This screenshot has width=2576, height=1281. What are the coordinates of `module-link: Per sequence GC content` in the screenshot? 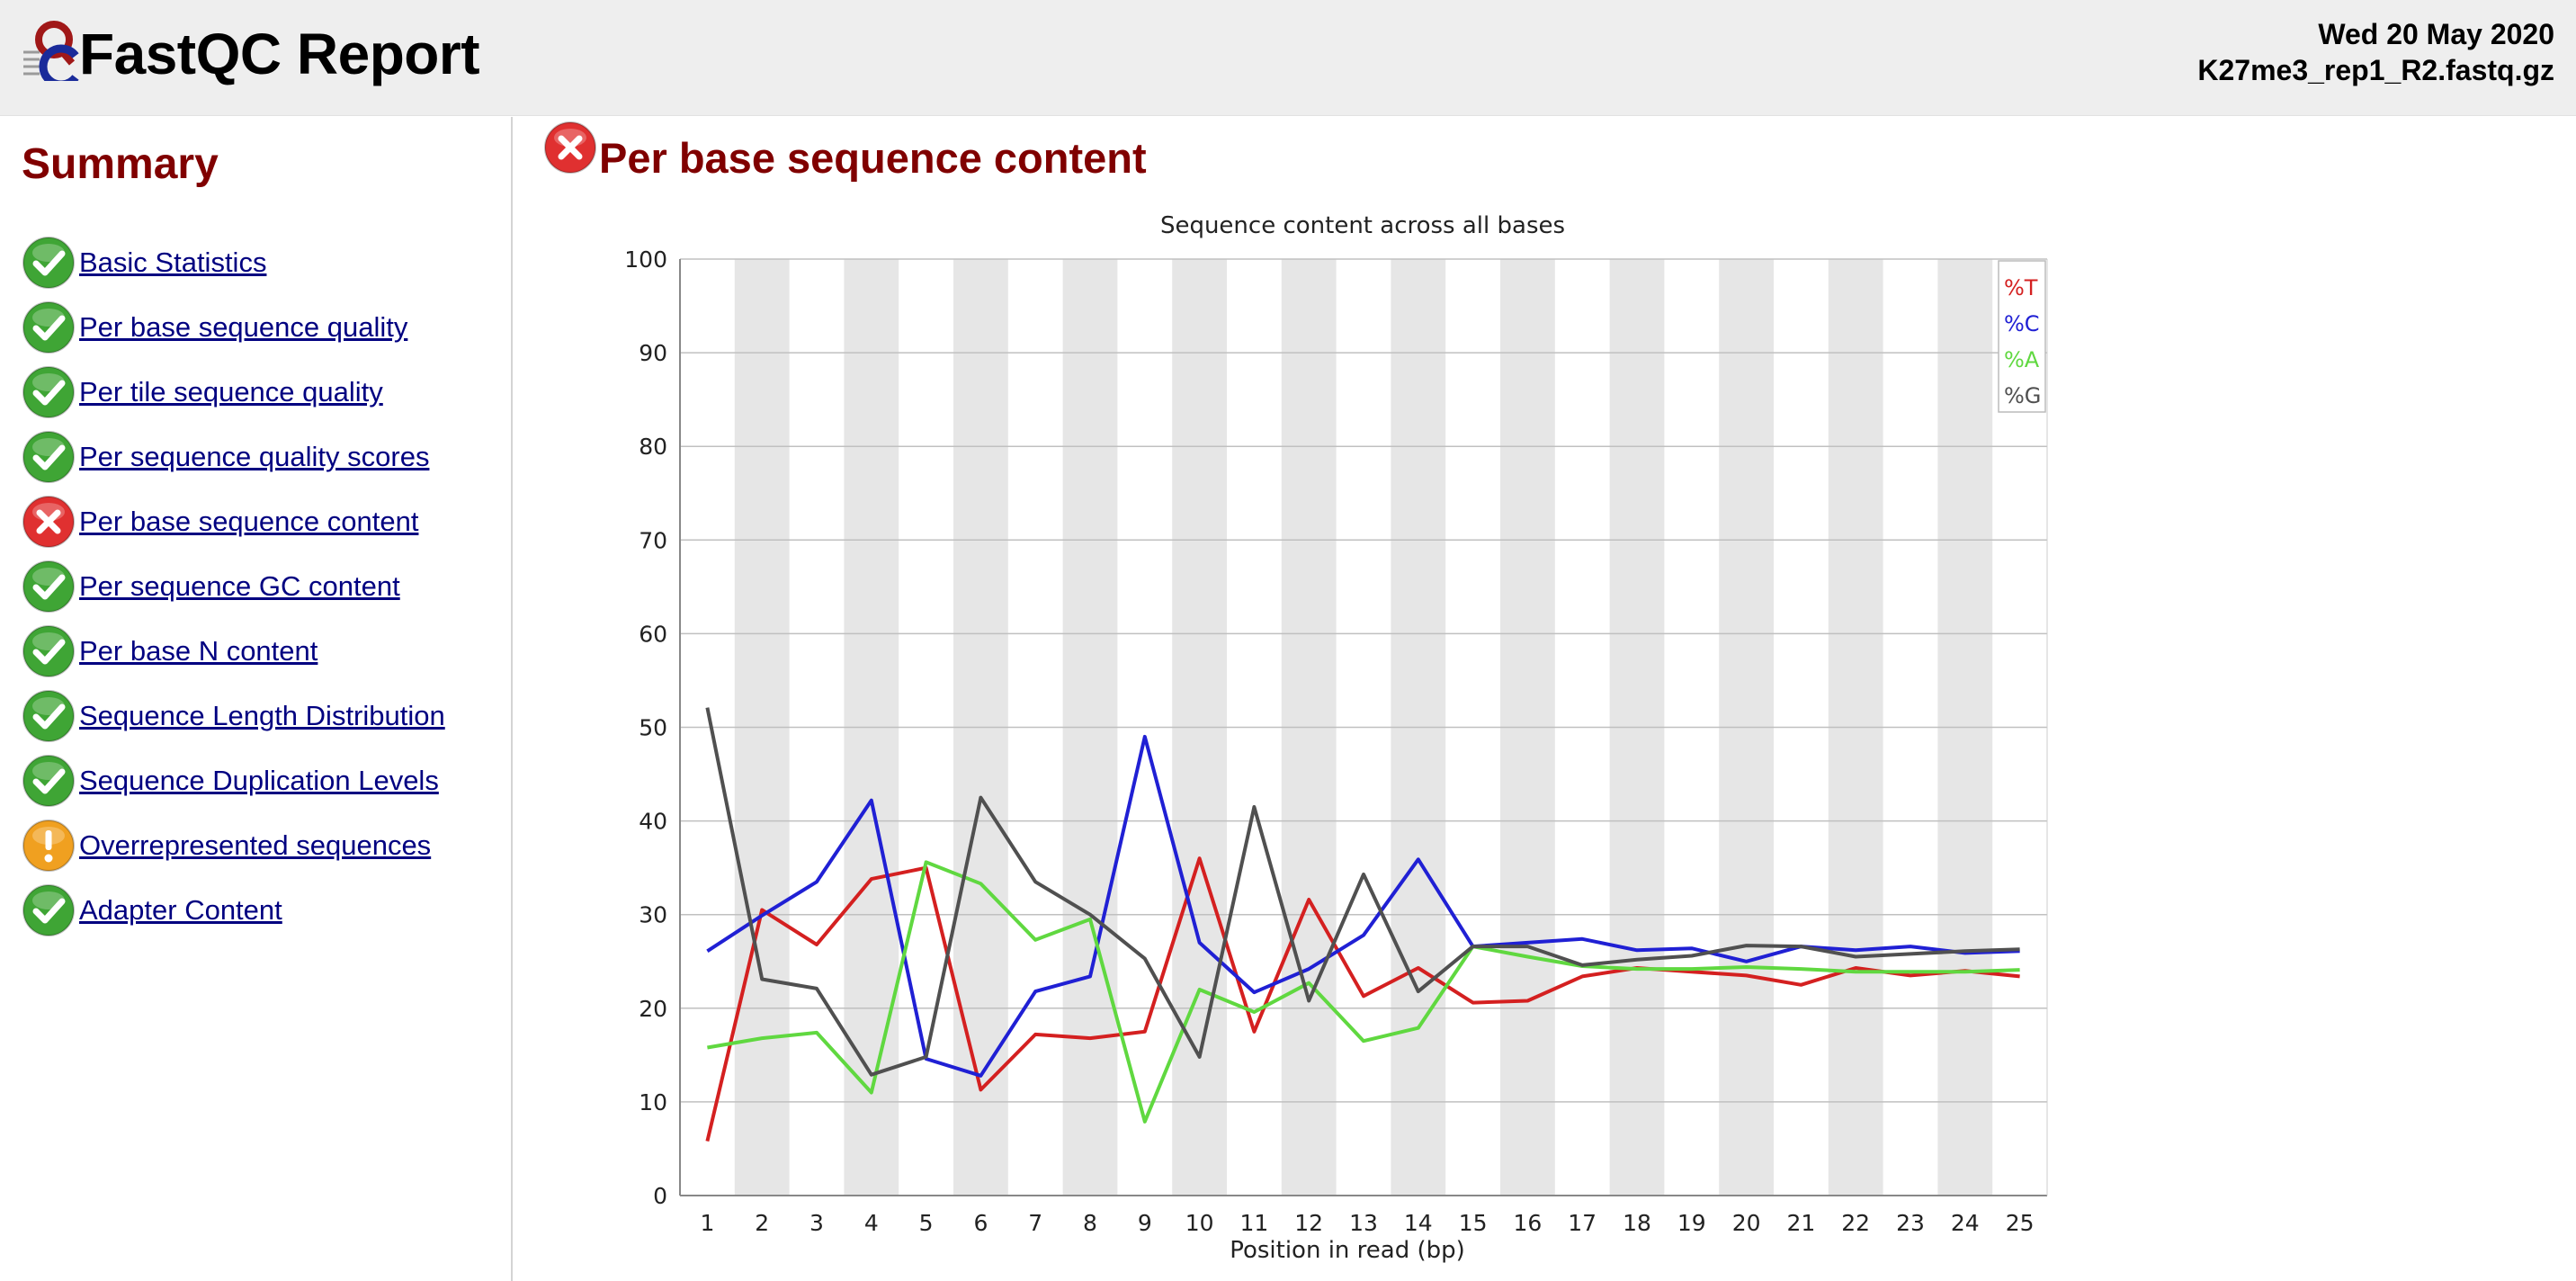 It's located at (239, 586).